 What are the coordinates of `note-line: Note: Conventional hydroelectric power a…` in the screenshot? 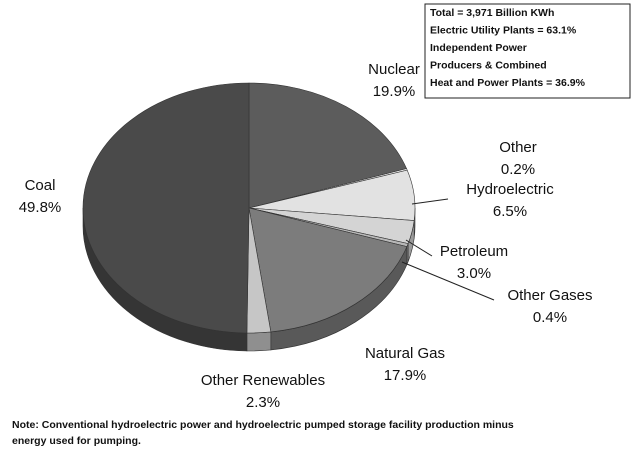 It's located at (263, 425).